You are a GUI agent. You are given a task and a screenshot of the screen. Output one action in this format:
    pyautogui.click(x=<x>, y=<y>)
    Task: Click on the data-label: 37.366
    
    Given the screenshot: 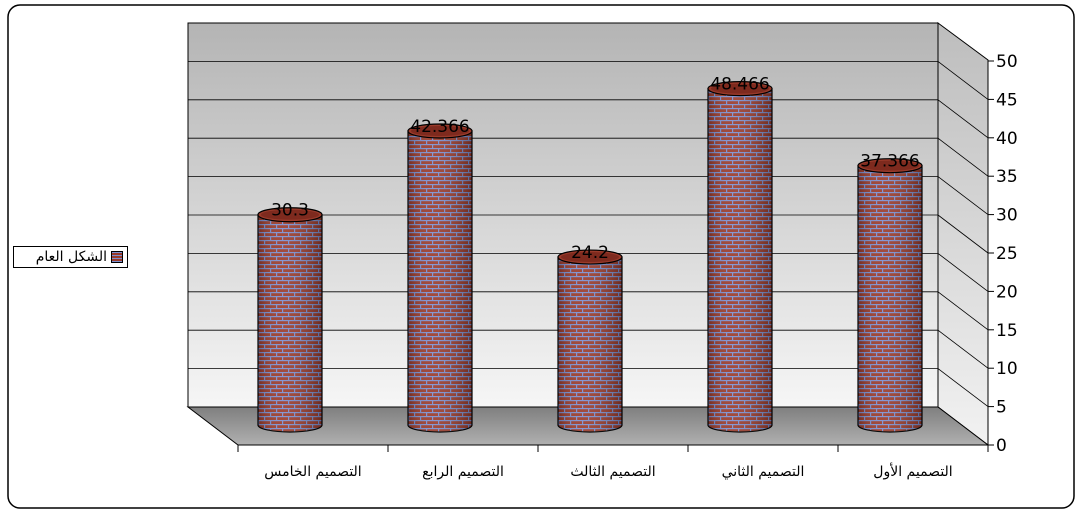 What is the action you would take?
    pyautogui.click(x=889, y=162)
    